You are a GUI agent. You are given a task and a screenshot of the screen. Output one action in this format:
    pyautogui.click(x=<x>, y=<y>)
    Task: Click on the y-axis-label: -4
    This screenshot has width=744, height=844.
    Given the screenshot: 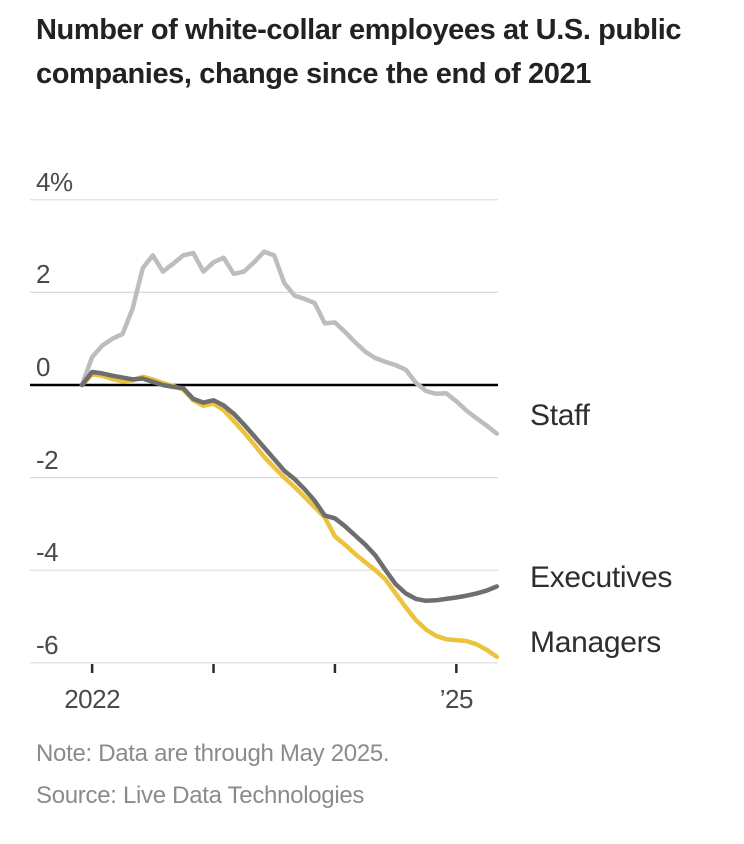 What is the action you would take?
    pyautogui.click(x=47, y=552)
    